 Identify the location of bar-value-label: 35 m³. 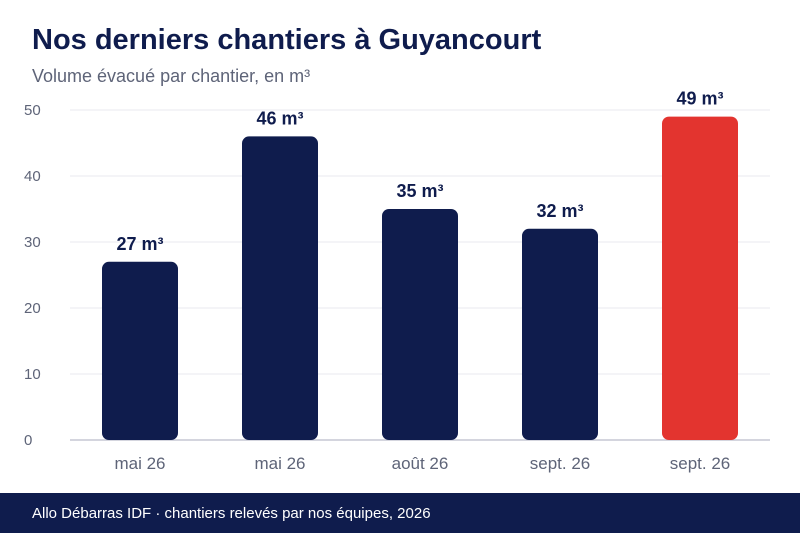
(419, 191).